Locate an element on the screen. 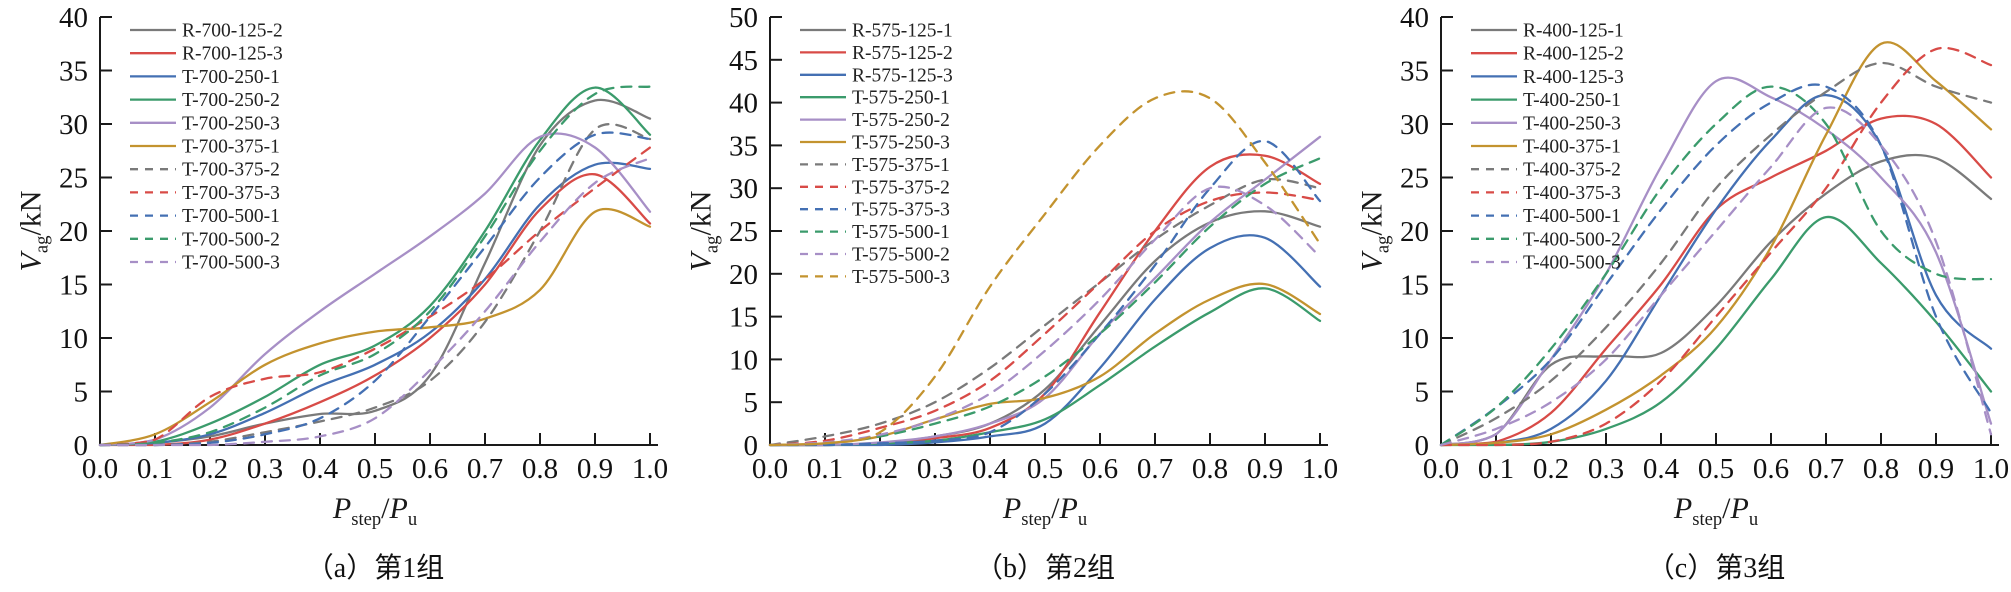  chart-b-y-axis-title: Vag/kN is located at coordinates (704, 231).